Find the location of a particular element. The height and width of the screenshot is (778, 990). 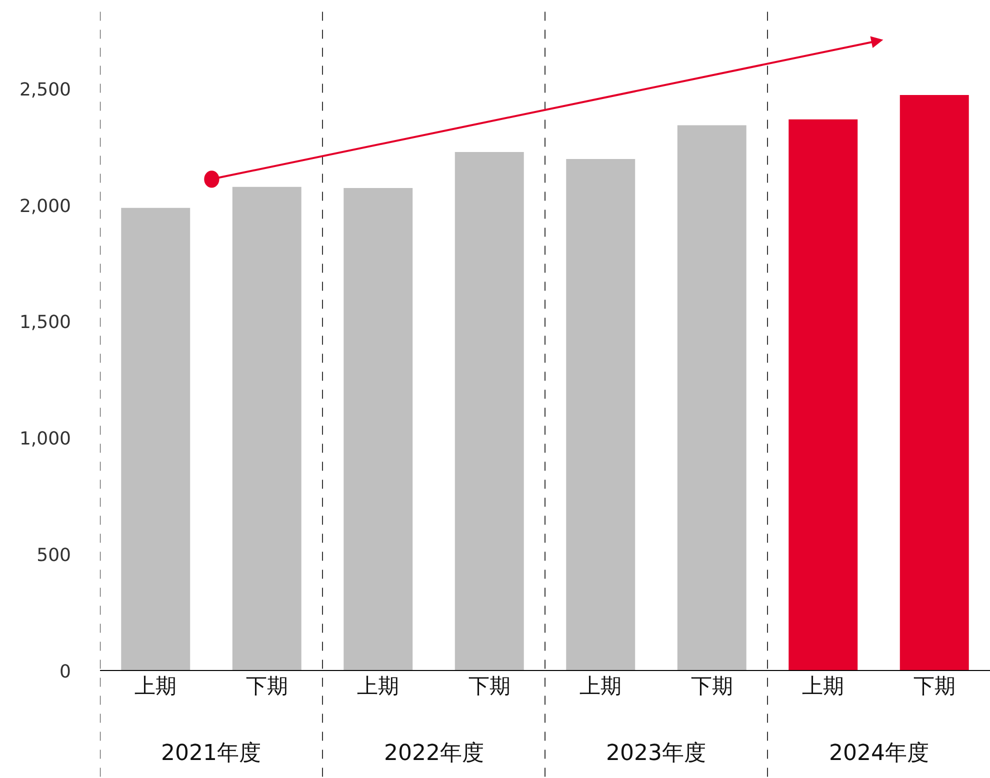

y-tick-label: 1,500 is located at coordinates (45, 323).